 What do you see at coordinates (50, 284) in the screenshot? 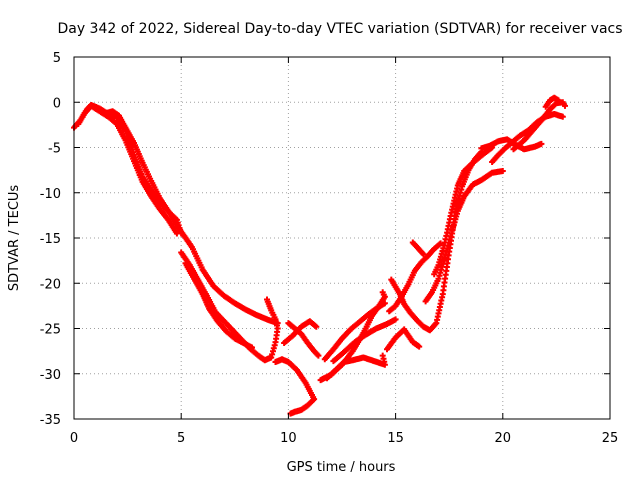
I see `y-tick-label: -20` at bounding box center [50, 284].